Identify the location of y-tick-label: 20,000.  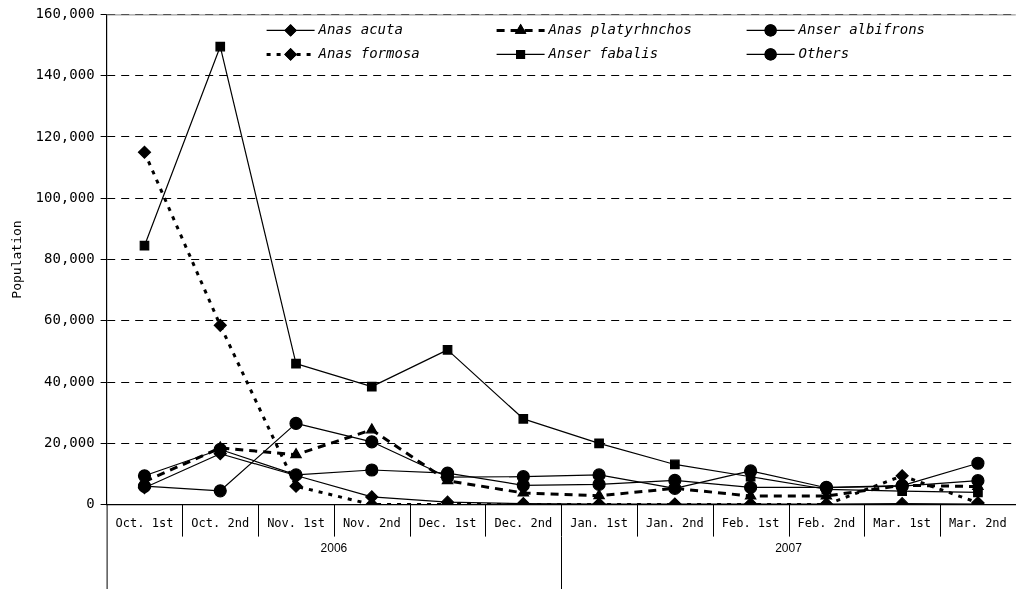
(69, 441).